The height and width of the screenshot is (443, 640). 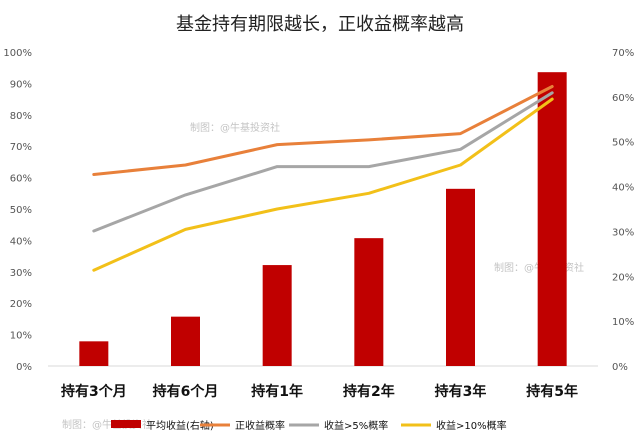 I want to click on left-tick-label: 70%, so click(x=21, y=147).